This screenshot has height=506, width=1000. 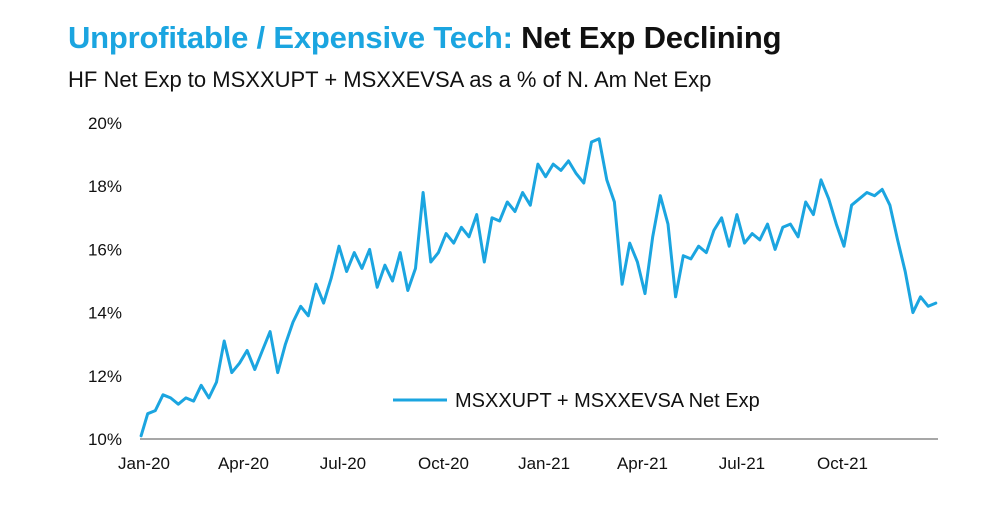 I want to click on chart-title-accent: Unprofitable / Expensive Tech:, so click(x=290, y=37).